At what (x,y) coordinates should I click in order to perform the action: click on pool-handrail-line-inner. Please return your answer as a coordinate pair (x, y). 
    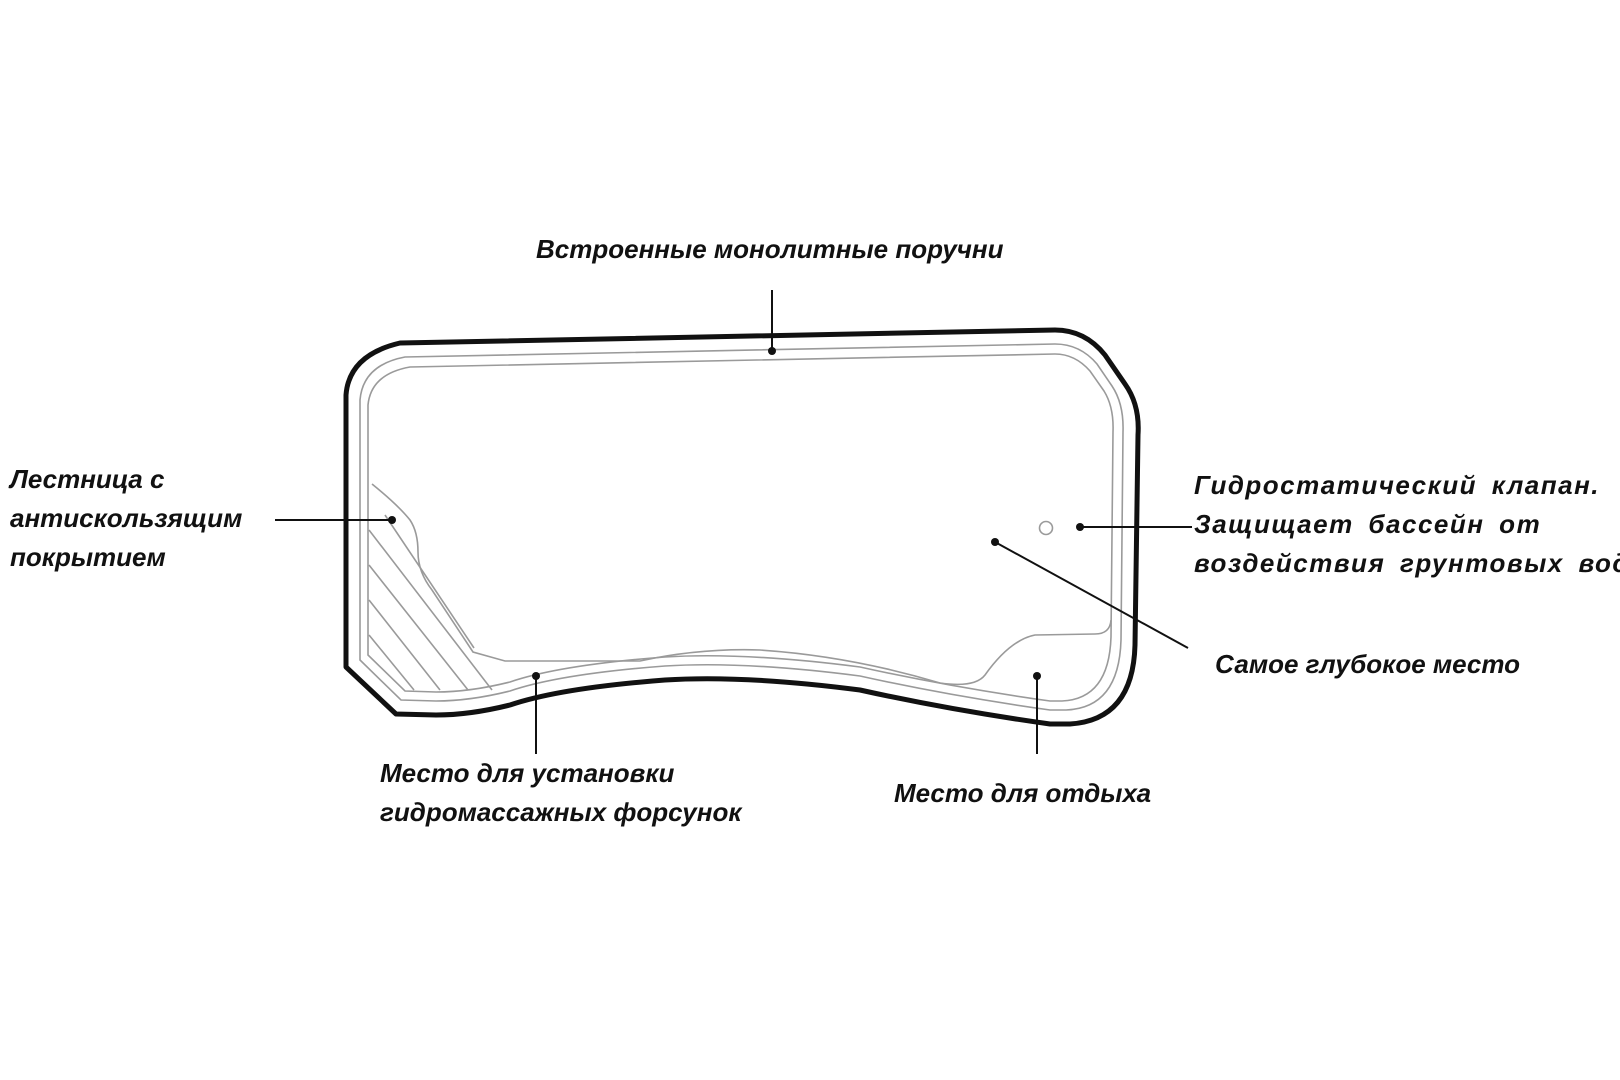
    Looking at the image, I should click on (740, 527).